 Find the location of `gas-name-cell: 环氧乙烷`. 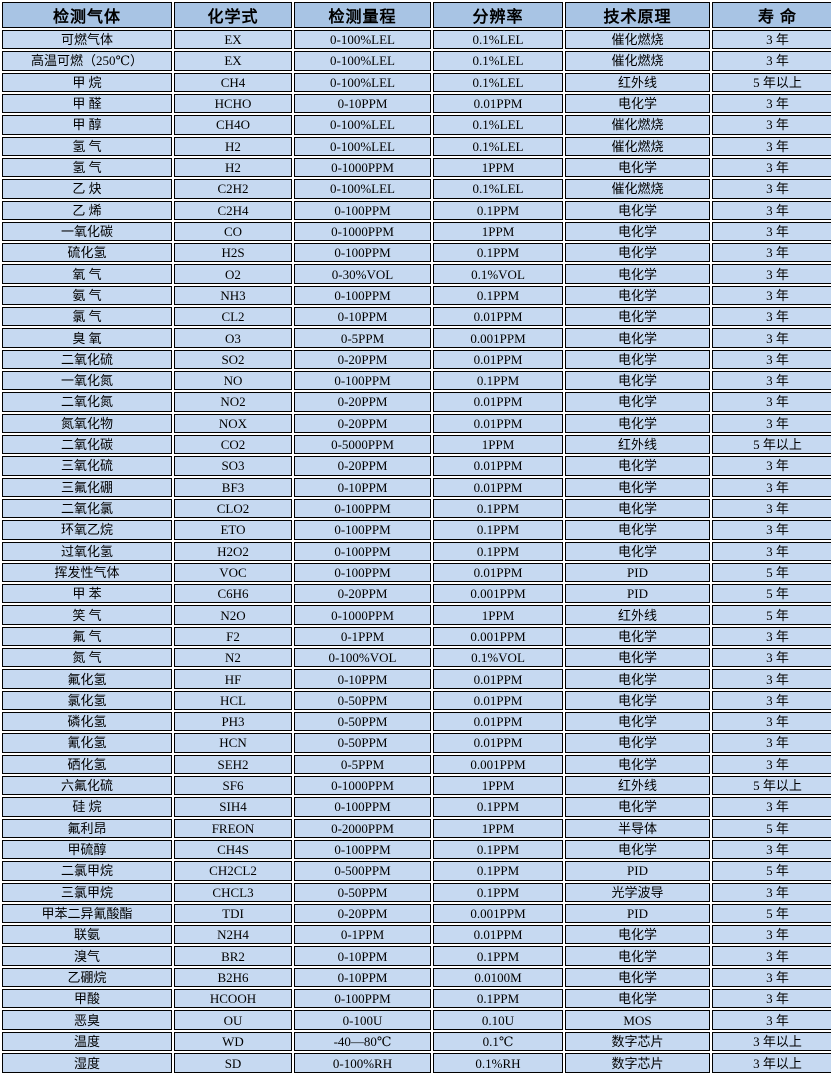

gas-name-cell: 环氧乙烷 is located at coordinates (87, 530).